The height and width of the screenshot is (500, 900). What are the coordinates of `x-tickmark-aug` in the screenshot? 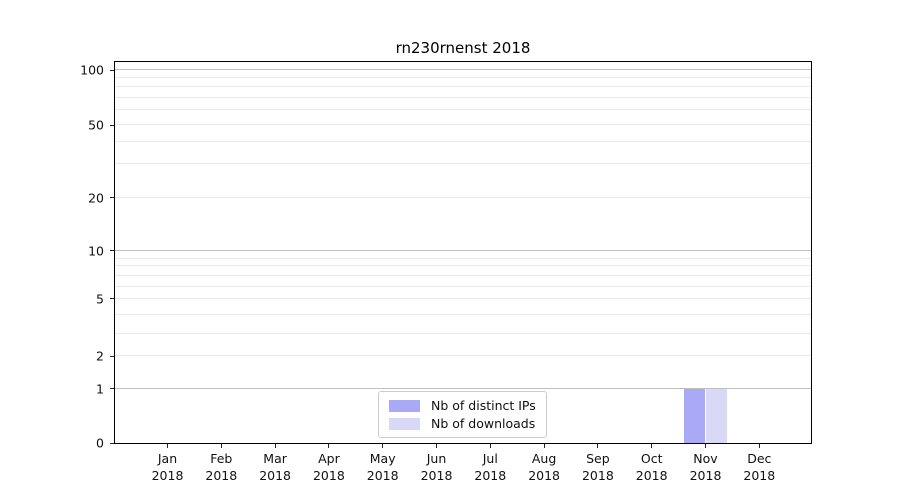 It's located at (544, 446).